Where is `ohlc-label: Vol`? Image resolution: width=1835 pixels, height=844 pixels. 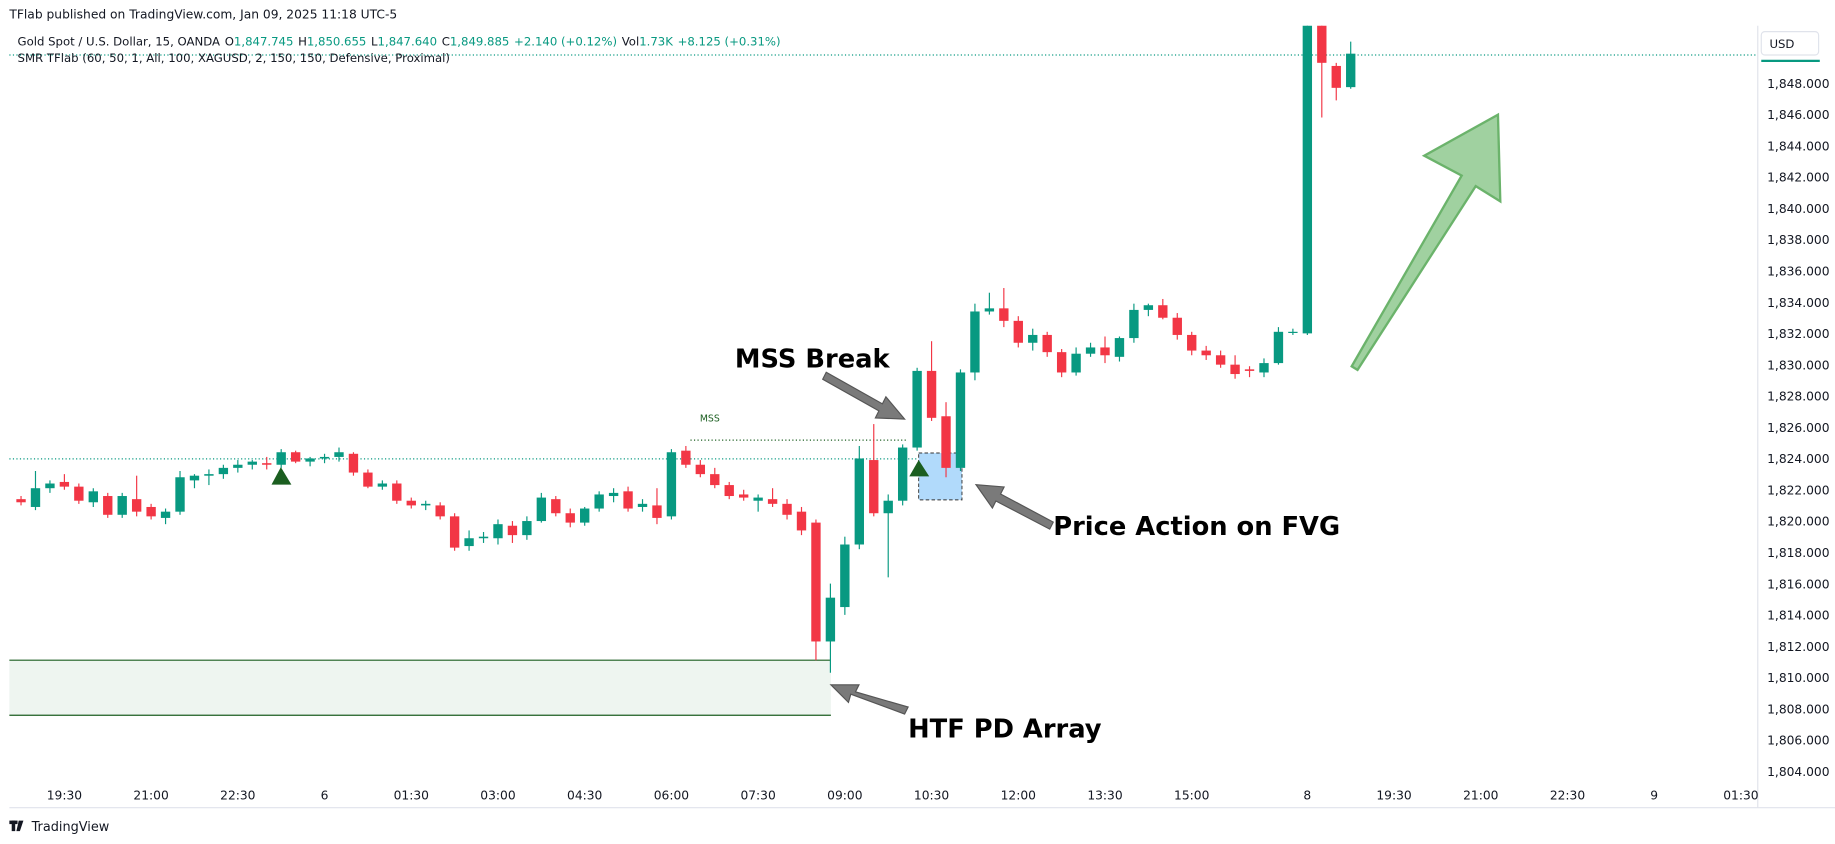 ohlc-label: Vol is located at coordinates (630, 42).